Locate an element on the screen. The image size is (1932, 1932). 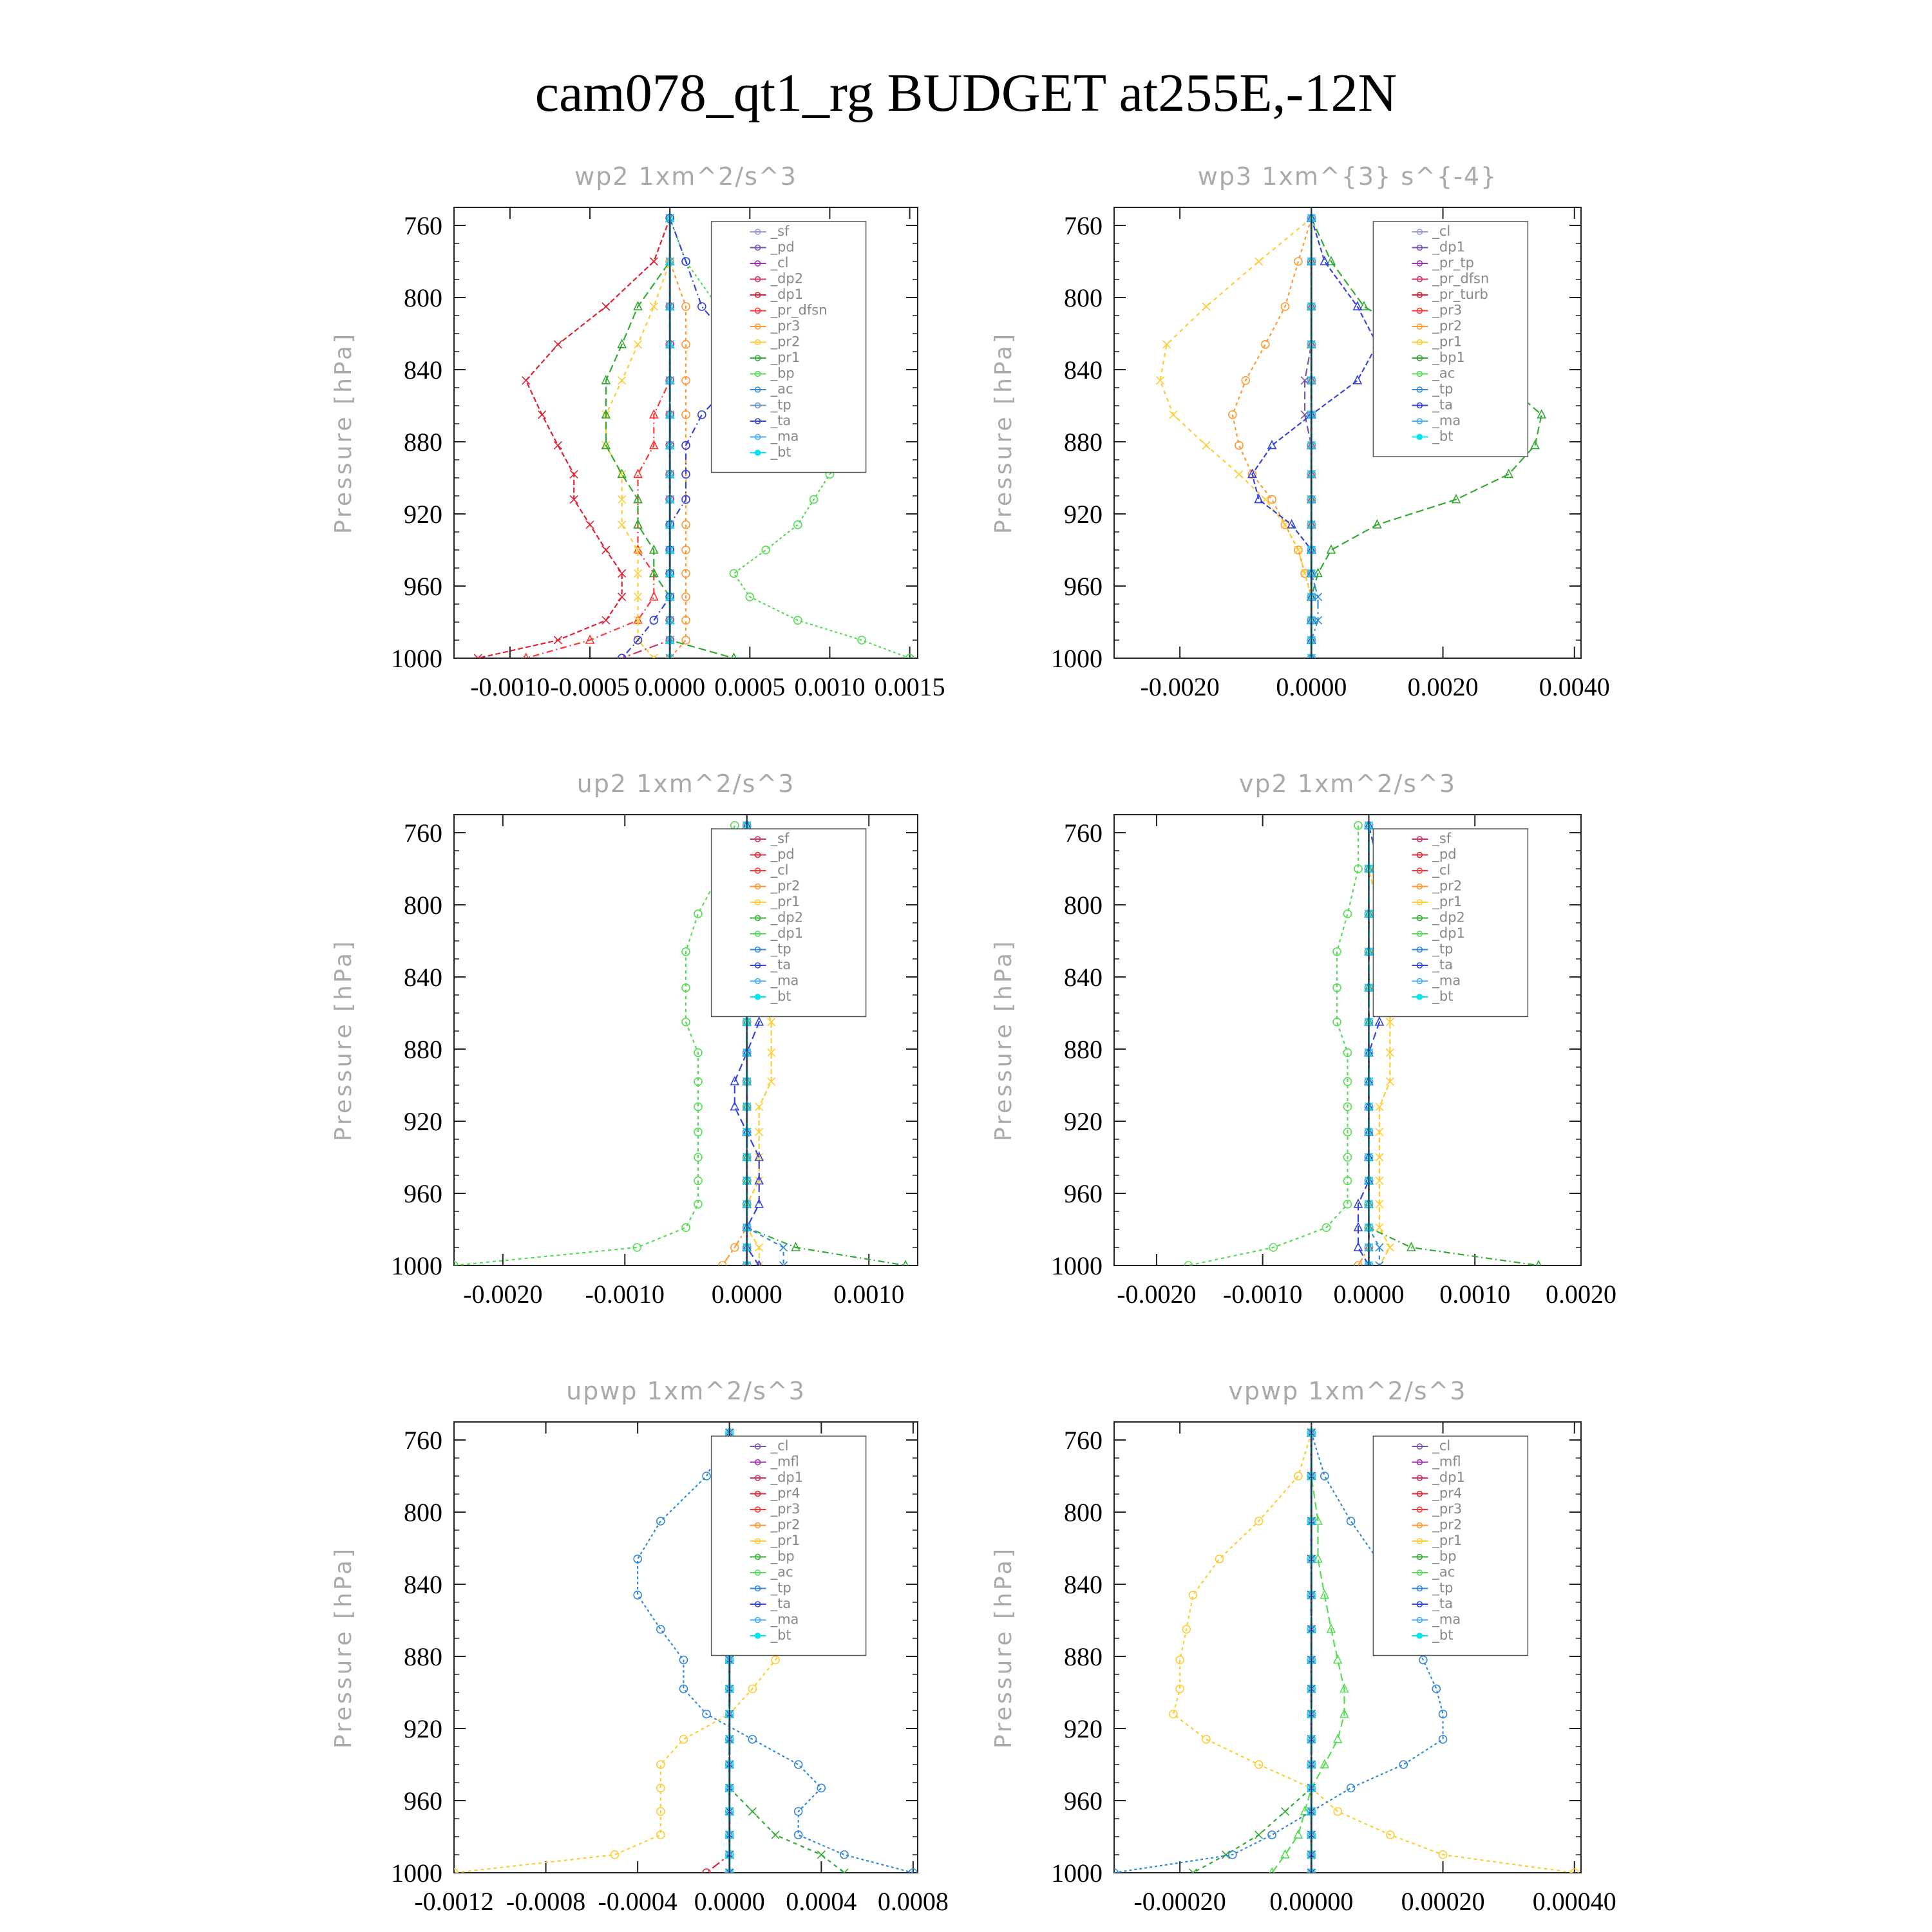
legend-entry: _pr4 is located at coordinates (1447, 1494).